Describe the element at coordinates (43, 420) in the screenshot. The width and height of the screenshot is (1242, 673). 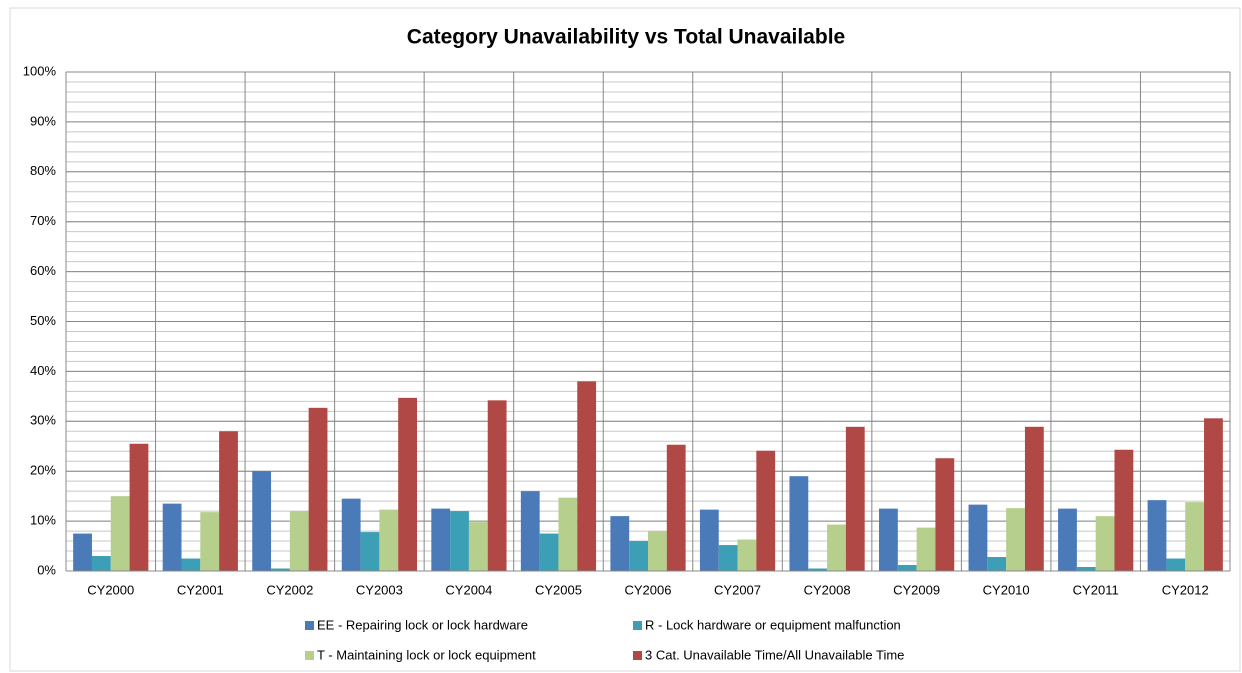
I see `y-tick-label: 30%` at that location.